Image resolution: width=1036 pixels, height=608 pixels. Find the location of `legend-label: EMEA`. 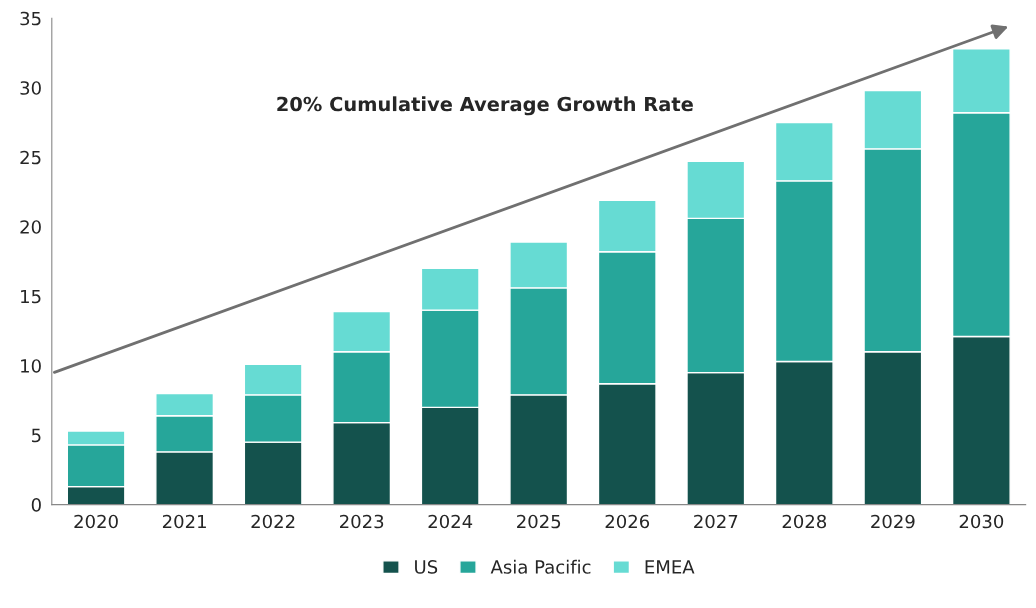

legend-label: EMEA is located at coordinates (670, 567).